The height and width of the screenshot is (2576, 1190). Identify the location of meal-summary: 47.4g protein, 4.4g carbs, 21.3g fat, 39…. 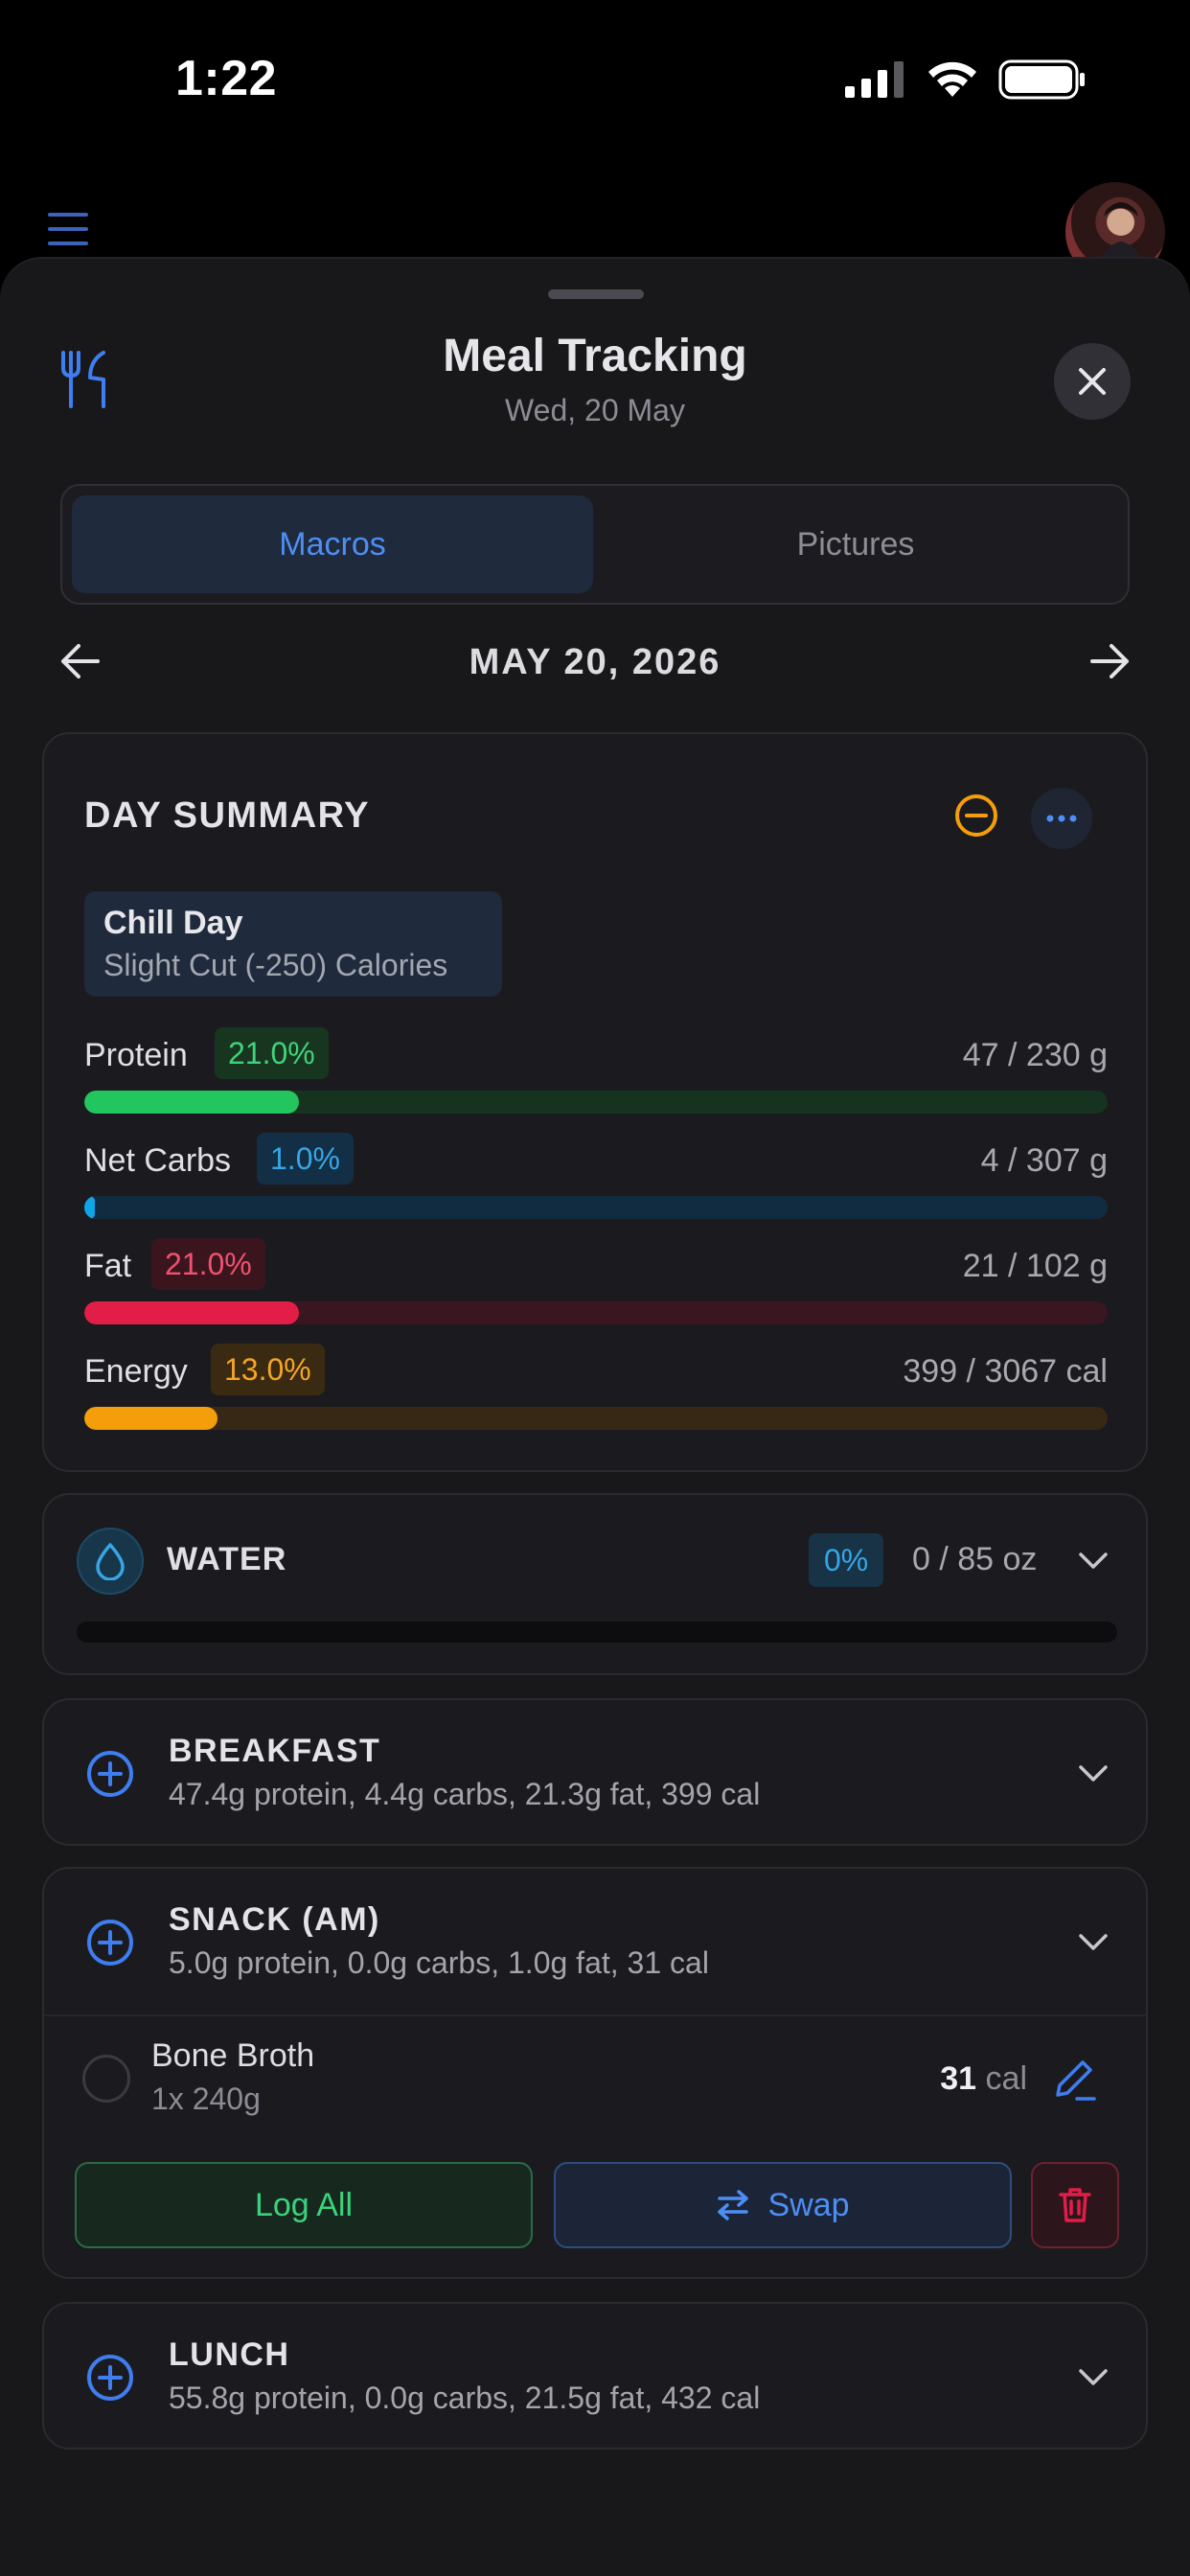
(465, 1794).